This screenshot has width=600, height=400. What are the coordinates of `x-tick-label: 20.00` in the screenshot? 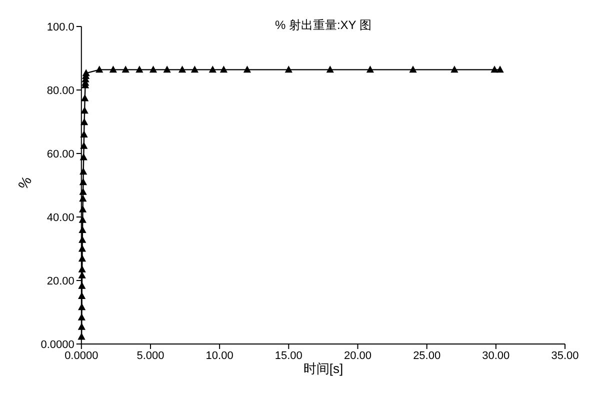 It's located at (358, 356).